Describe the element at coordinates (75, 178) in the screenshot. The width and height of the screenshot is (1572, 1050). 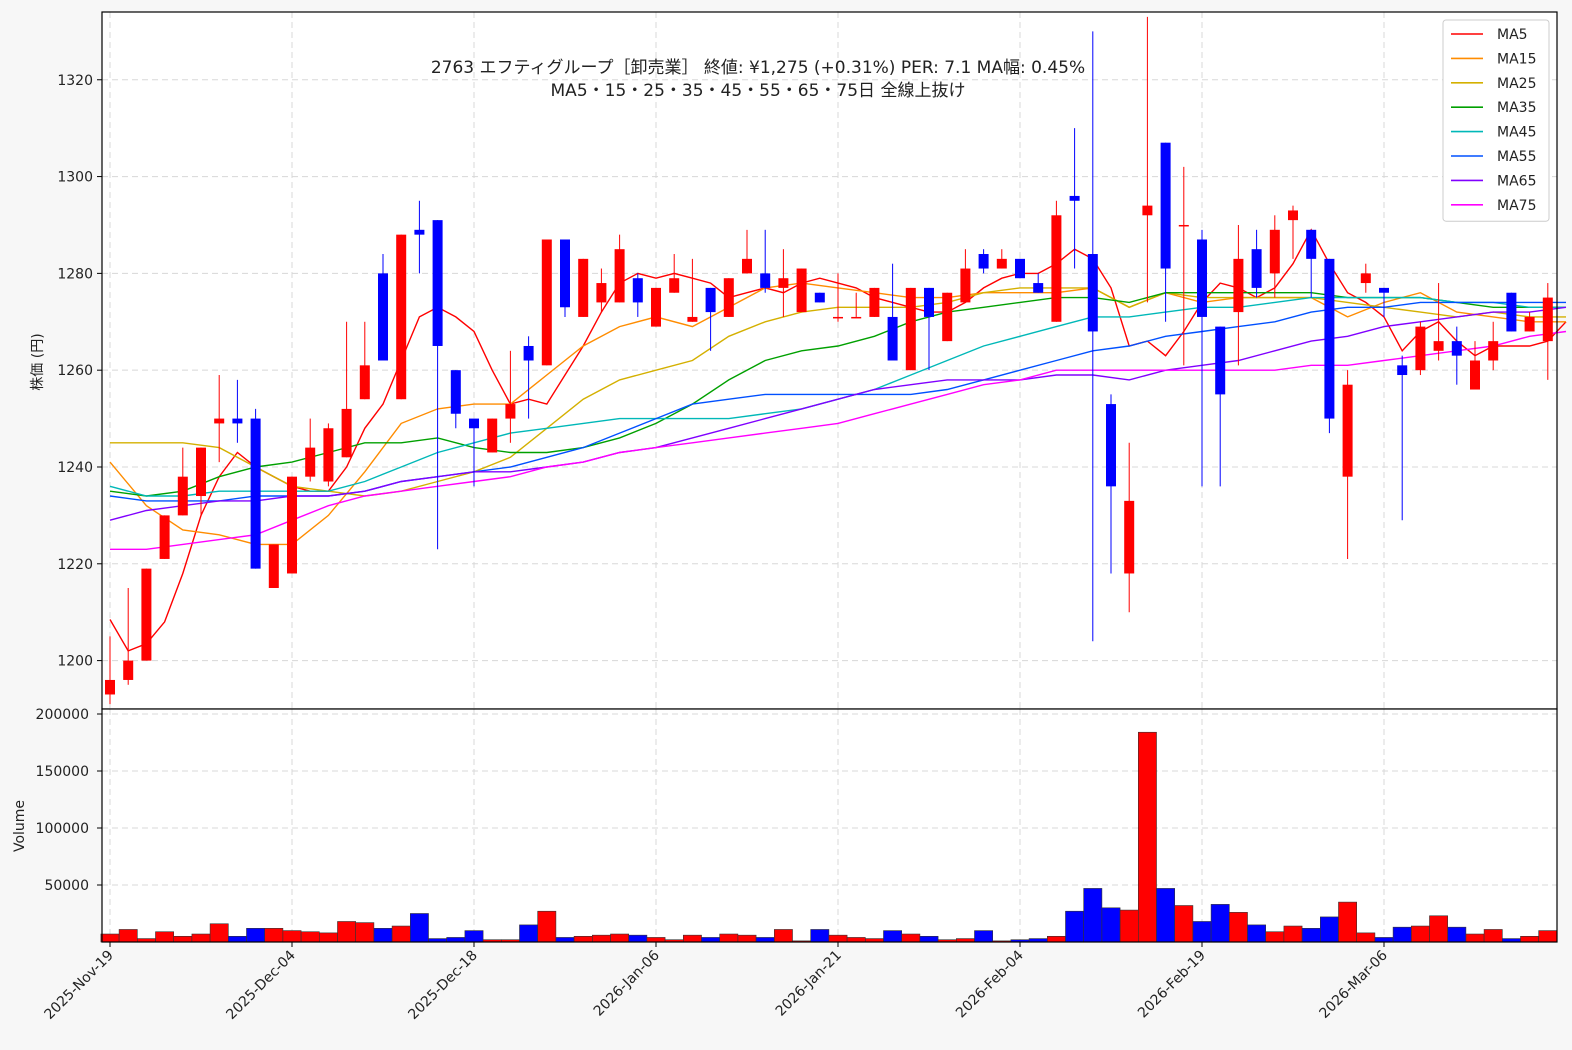
I see `price-tick-label: 1300` at that location.